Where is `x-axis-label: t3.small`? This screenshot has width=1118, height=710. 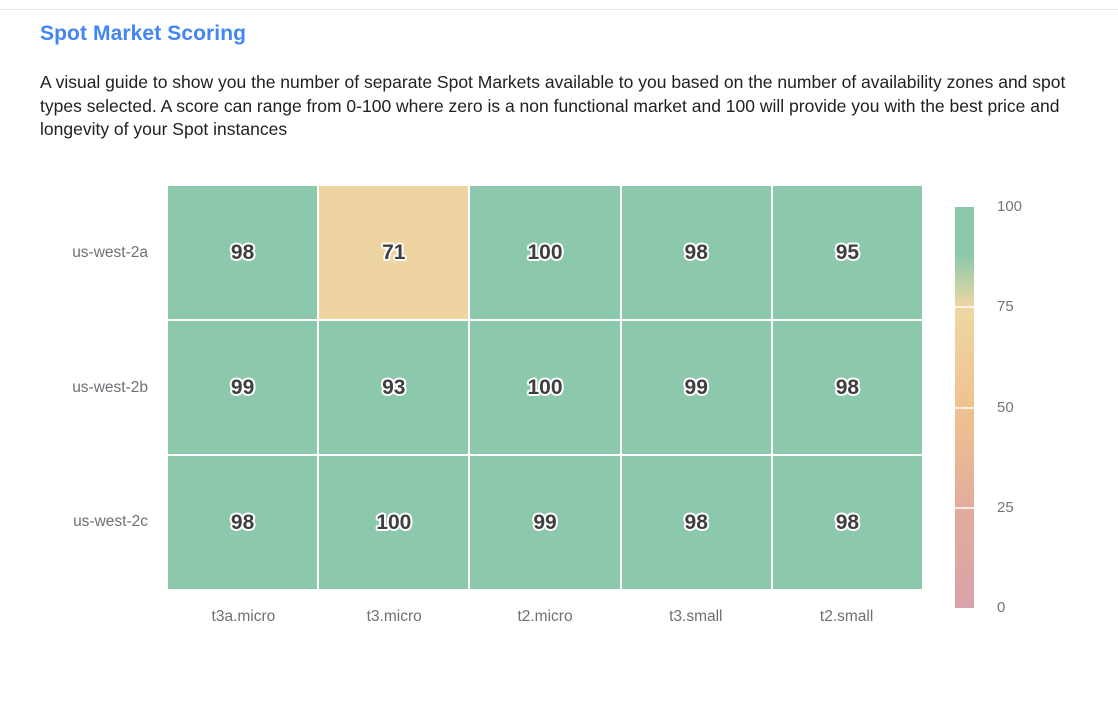 x-axis-label: t3.small is located at coordinates (696, 616).